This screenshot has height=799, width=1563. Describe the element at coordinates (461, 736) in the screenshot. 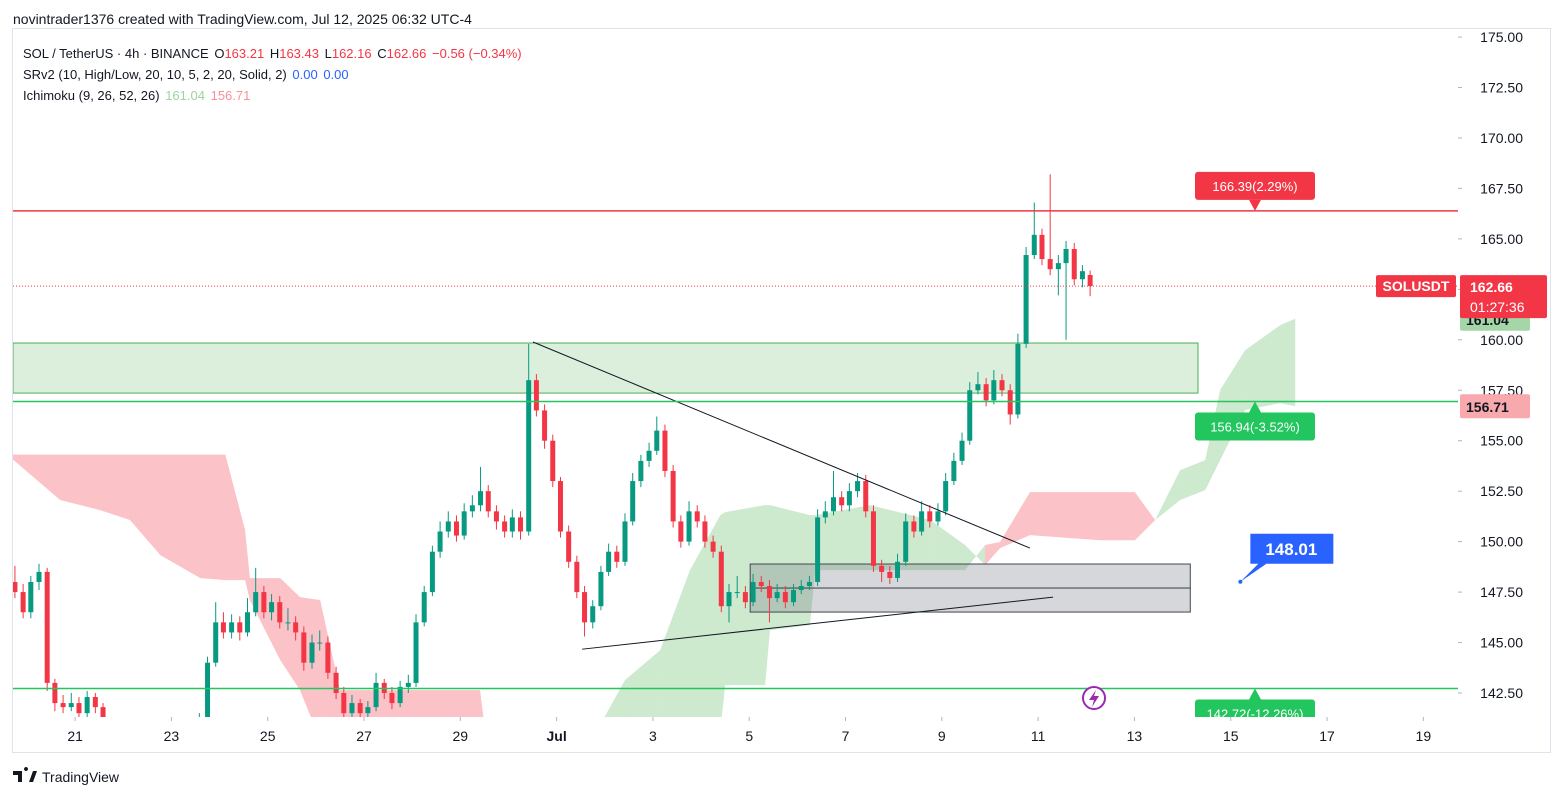

I see `x-tick-label: 29` at that location.